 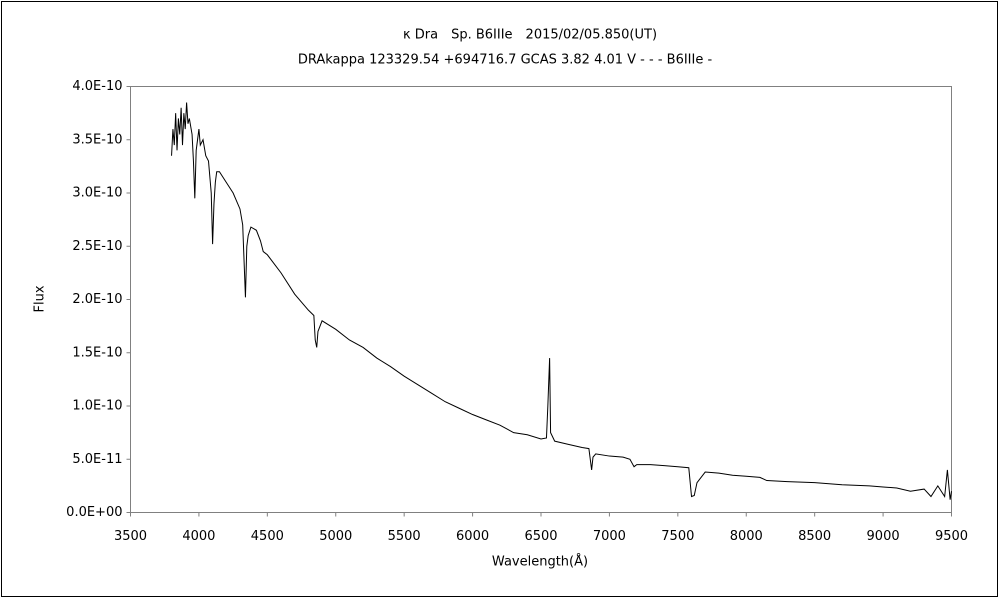 What do you see at coordinates (472, 536) in the screenshot?
I see `x-tick-label: 6000` at bounding box center [472, 536].